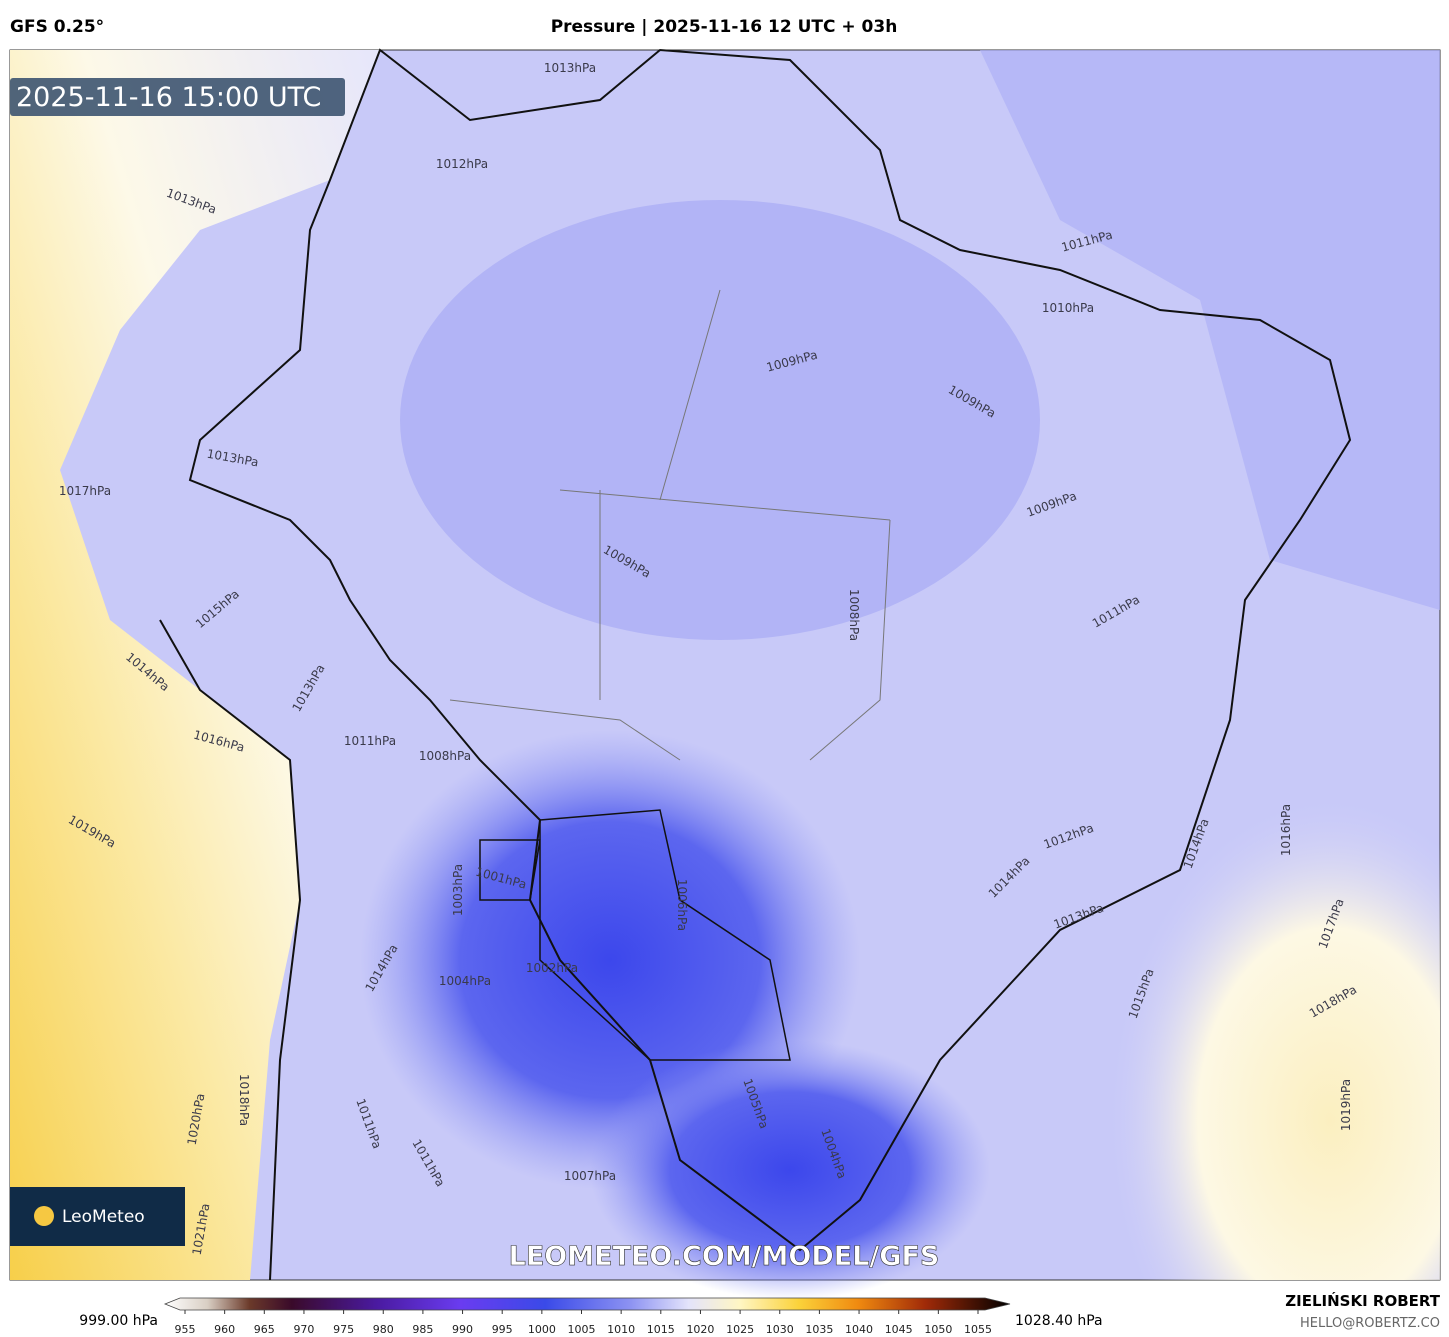 The width and height of the screenshot is (1449, 1337). What do you see at coordinates (224, 1329) in the screenshot?
I see `colorbar-tick-label: 960` at bounding box center [224, 1329].